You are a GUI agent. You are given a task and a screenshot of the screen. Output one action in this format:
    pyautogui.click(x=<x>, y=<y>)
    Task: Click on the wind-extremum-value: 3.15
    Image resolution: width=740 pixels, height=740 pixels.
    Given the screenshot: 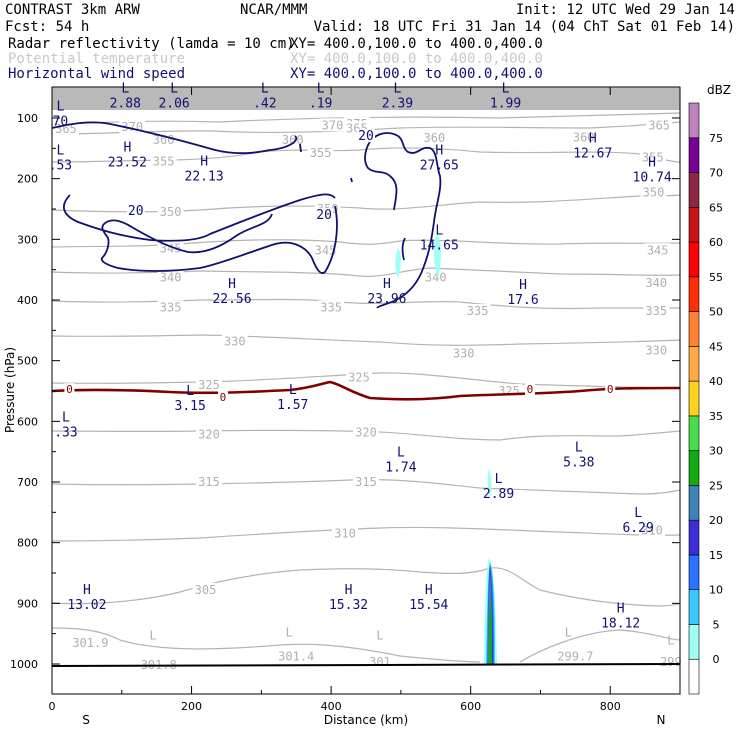 What is the action you would take?
    pyautogui.click(x=190, y=406)
    